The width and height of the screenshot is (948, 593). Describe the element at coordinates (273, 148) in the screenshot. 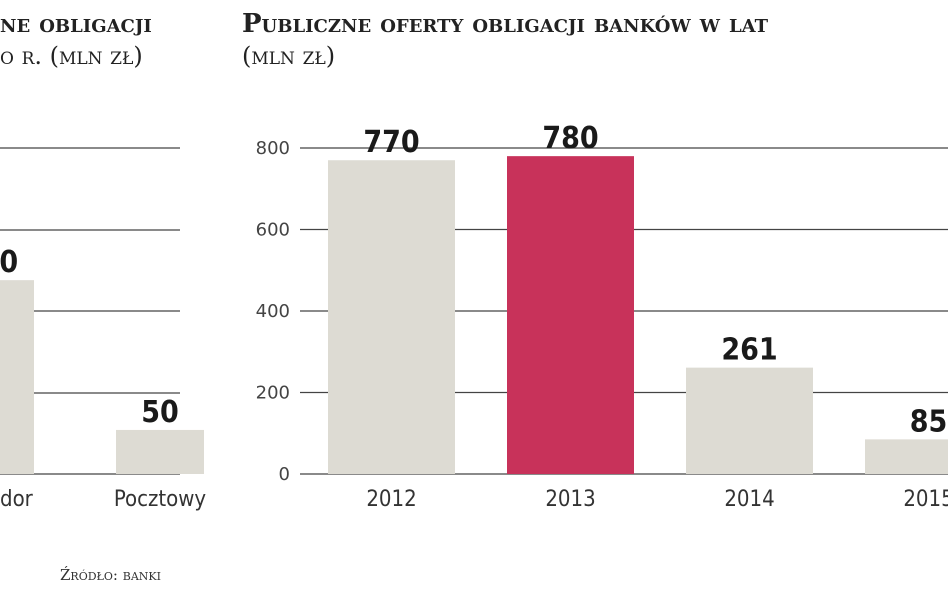

I see `y-tick-label: 800` at that location.